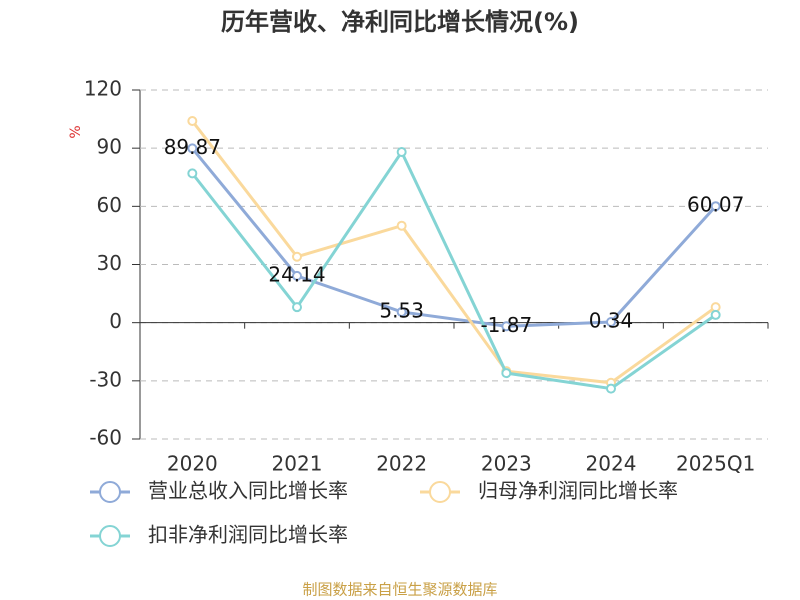  I want to click on x-tick-label: 2020, so click(192, 464).